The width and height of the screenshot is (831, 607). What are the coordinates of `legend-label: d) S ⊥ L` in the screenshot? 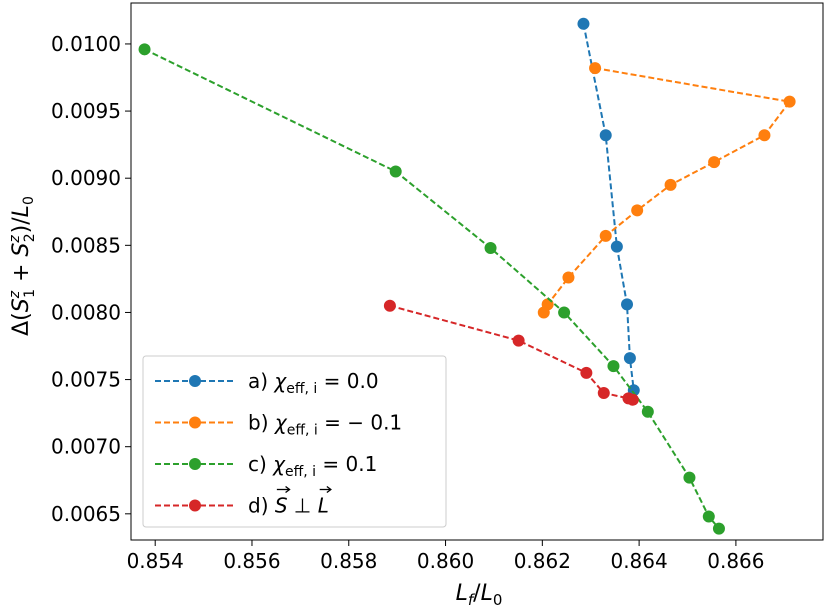 It's located at (288, 506).